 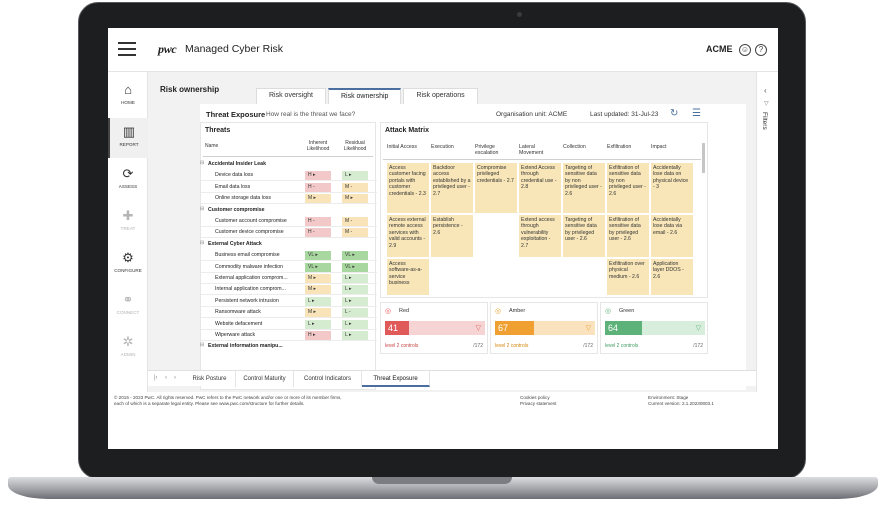 What do you see at coordinates (622, 346) in the screenshot?
I see `score-controls-label: level 2 controls` at bounding box center [622, 346].